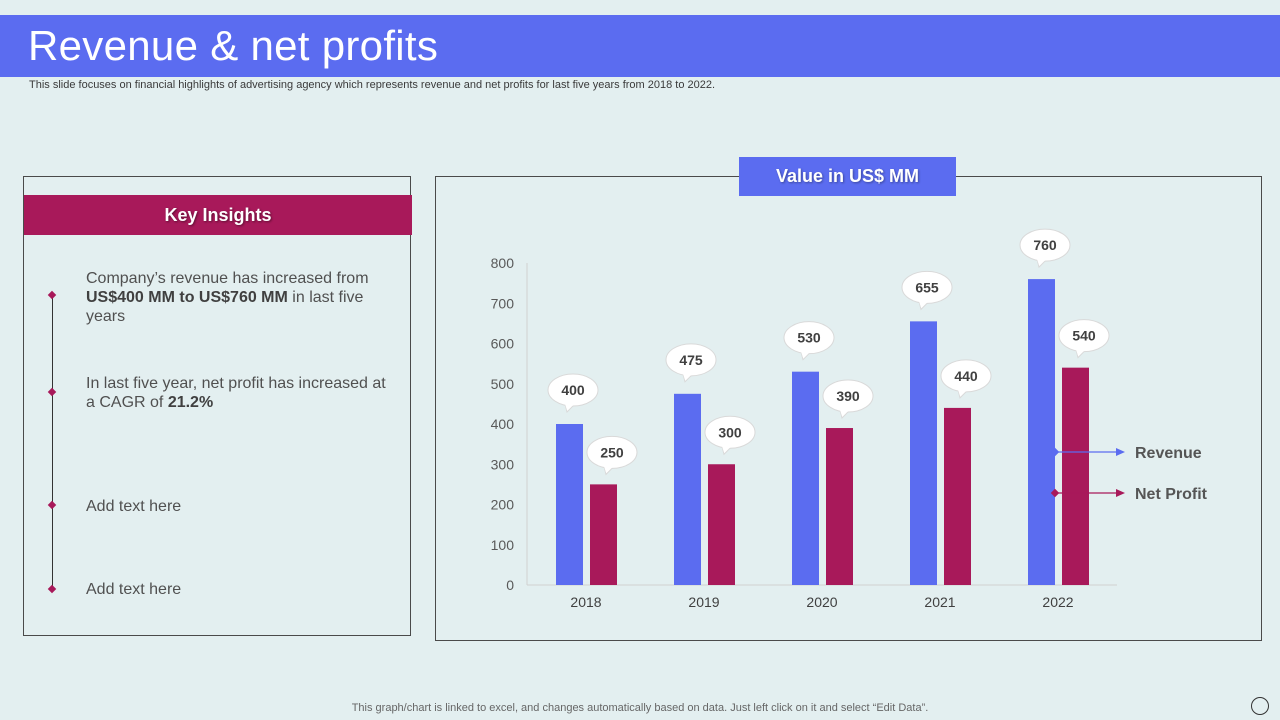 The width and height of the screenshot is (1280, 720). What do you see at coordinates (939, 602) in the screenshot?
I see `x-tick-label: 2021` at bounding box center [939, 602].